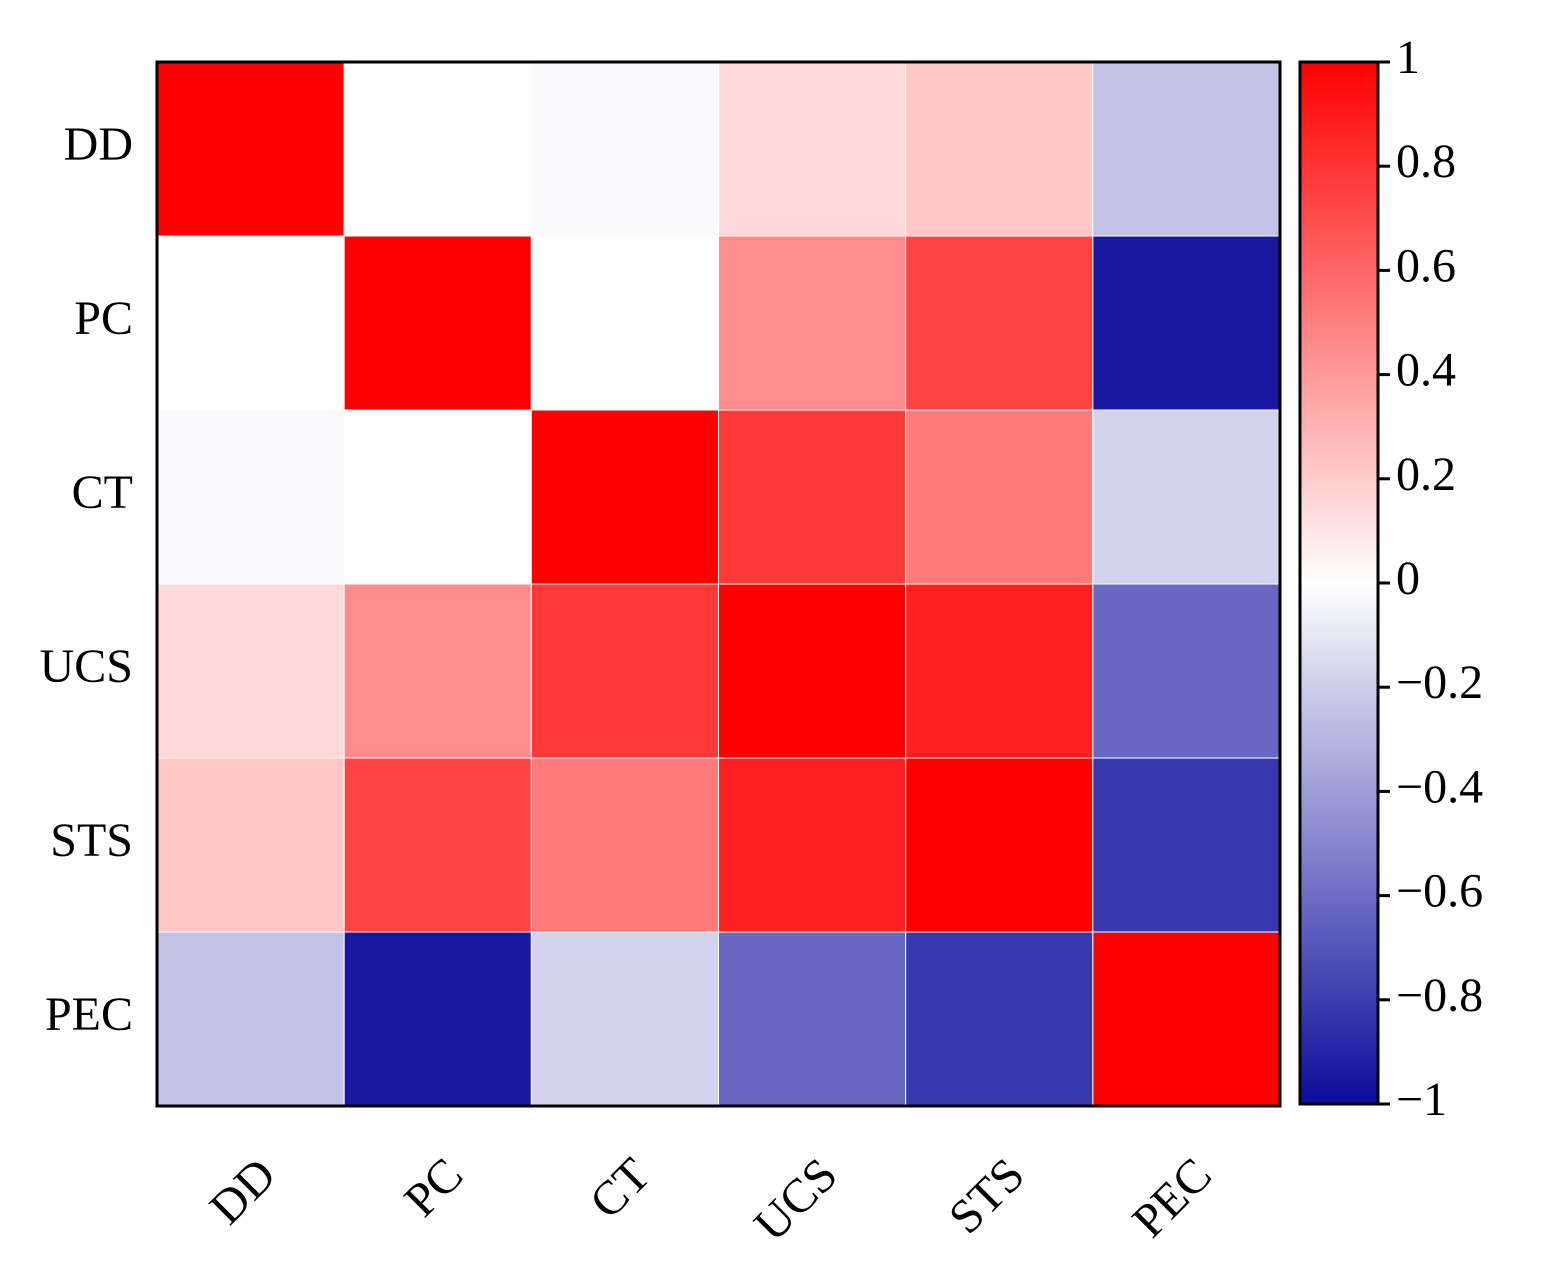 The width and height of the screenshot is (1564, 1267). What do you see at coordinates (433, 1187) in the screenshot?
I see `x-tick-label: PC` at bounding box center [433, 1187].